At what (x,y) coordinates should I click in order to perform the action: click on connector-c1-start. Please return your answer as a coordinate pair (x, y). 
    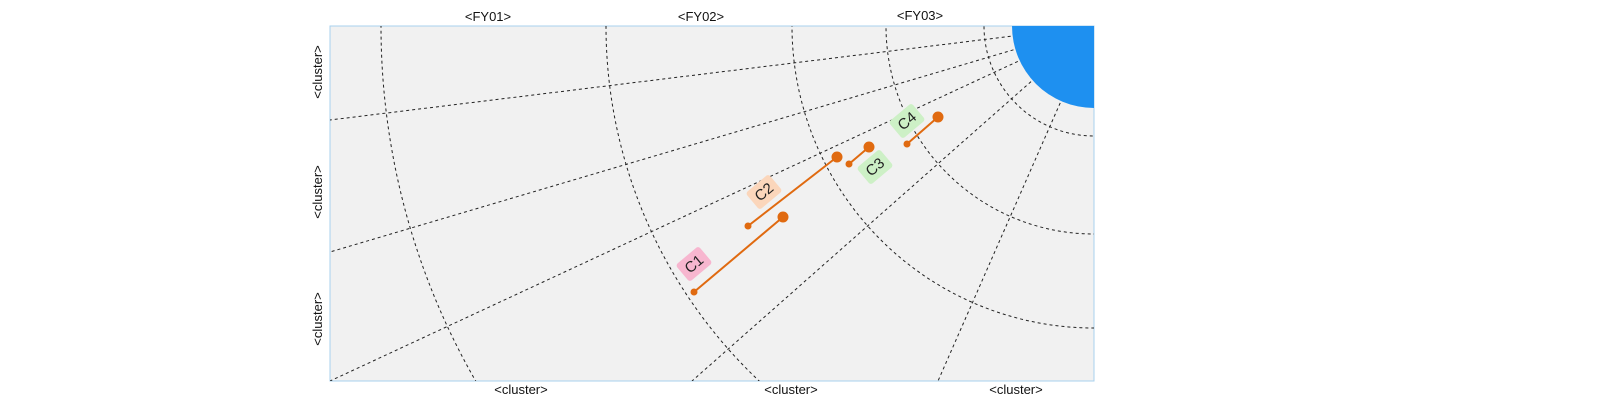
    Looking at the image, I should click on (694, 292).